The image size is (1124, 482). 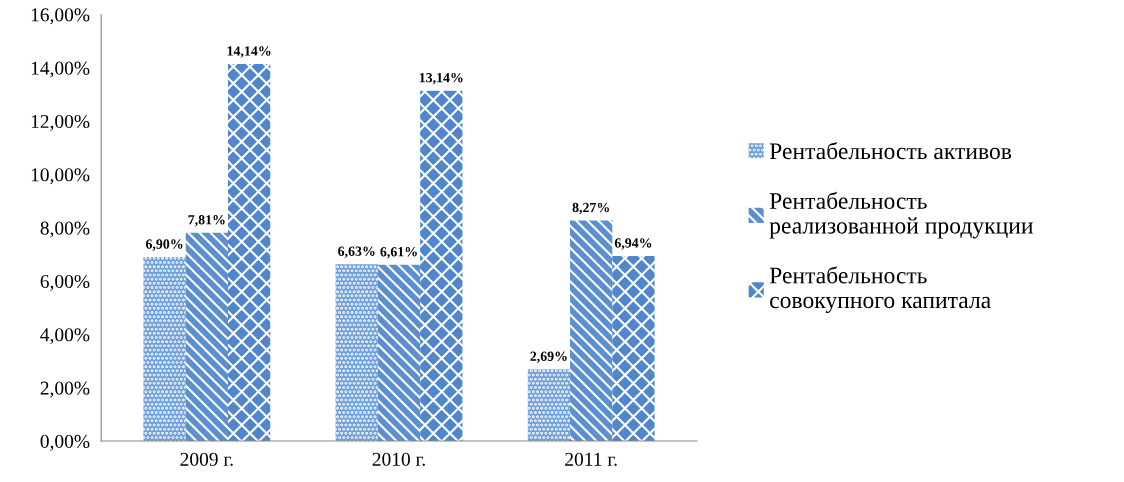 What do you see at coordinates (65, 442) in the screenshot?
I see `y-tick-label: 0,00%` at bounding box center [65, 442].